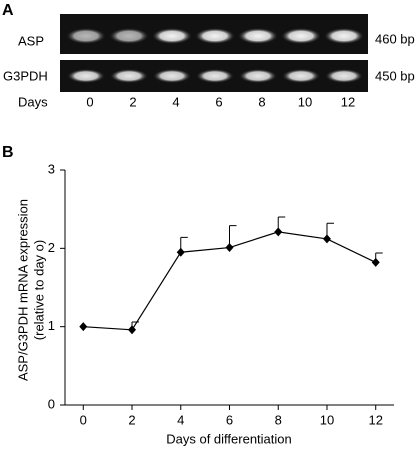 This screenshot has height=450, width=420. I want to click on lane-label: 10, so click(305, 101).